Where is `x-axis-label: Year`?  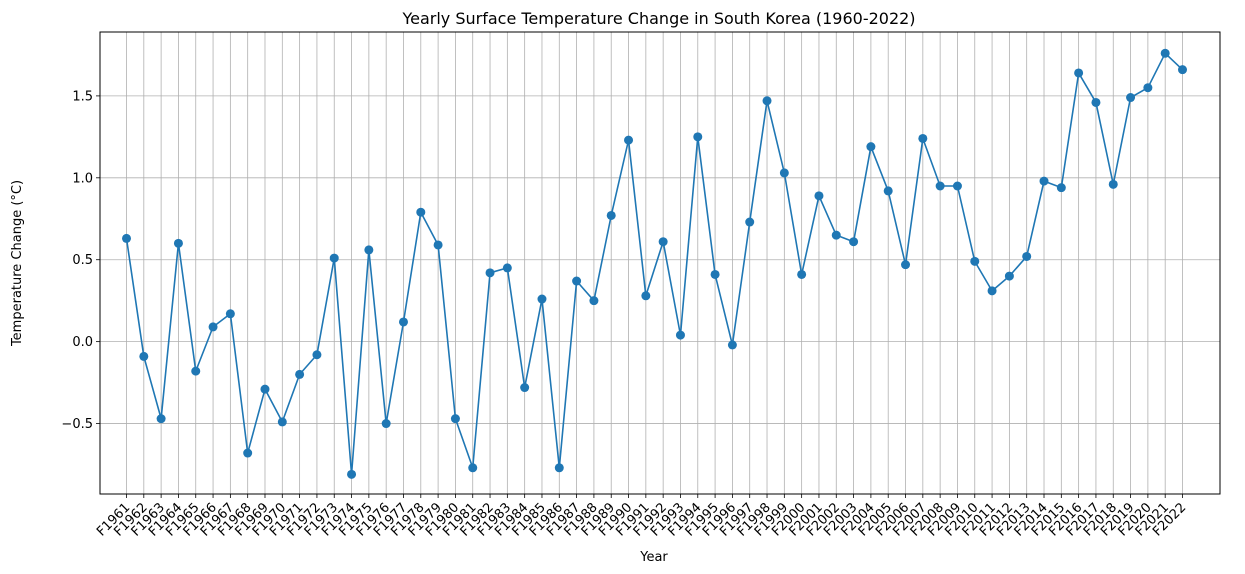 x-axis-label: Year is located at coordinates (653, 557).